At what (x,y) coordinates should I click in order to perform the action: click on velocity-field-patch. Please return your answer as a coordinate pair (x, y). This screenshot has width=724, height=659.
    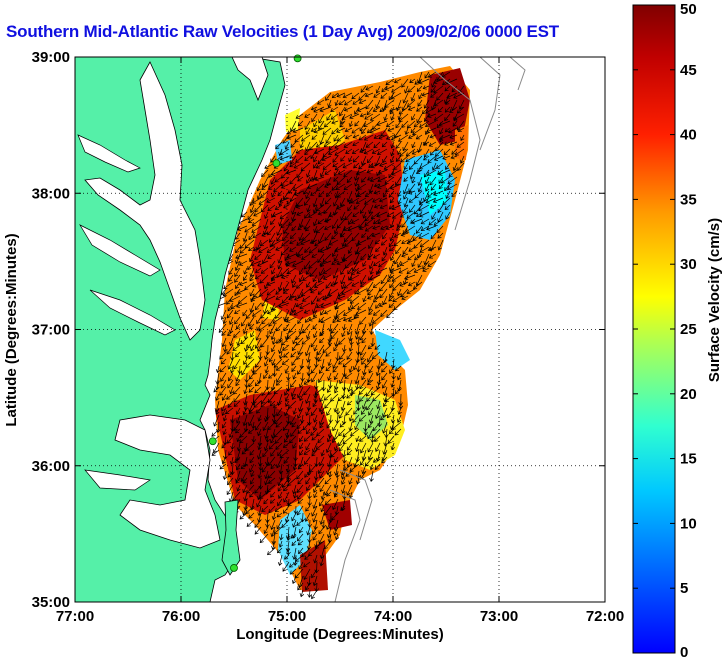
    Looking at the image, I should click on (447, 106).